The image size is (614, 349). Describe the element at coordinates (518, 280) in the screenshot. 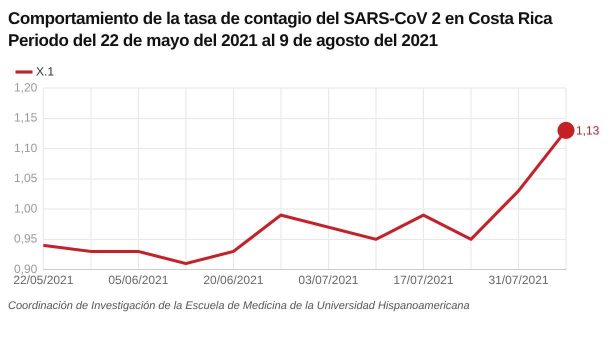

I see `x-tick-label: 31/07/2021` at that location.